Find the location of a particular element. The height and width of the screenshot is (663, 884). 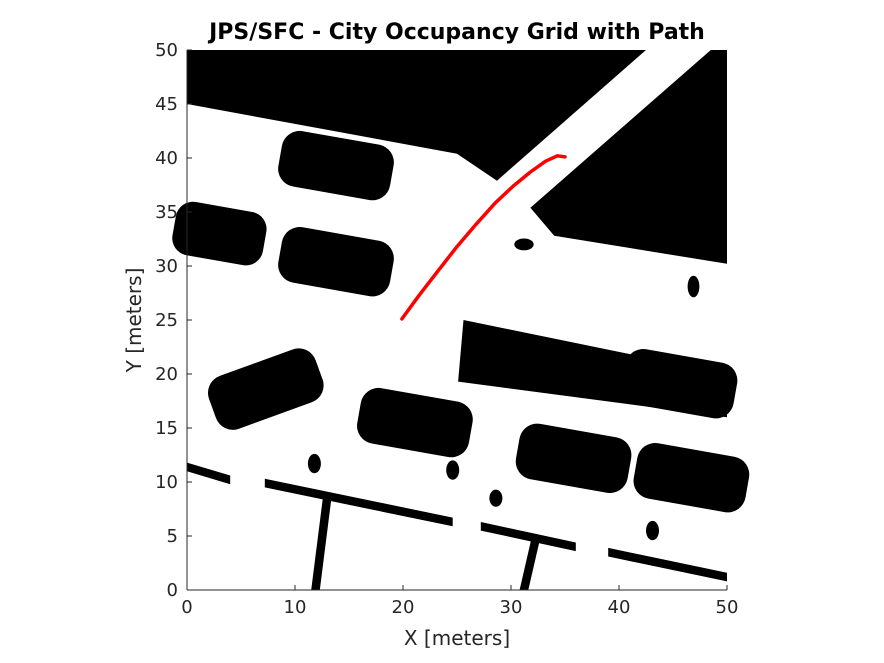

x-tick-label: 10 is located at coordinates (295, 607).